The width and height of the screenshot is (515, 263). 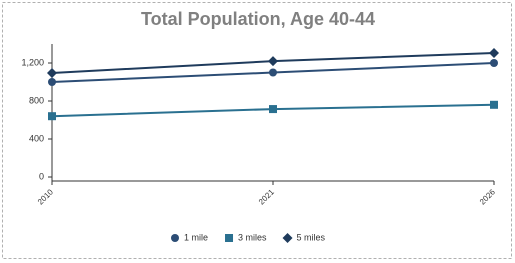 I want to click on x-tick-label: 2026, so click(x=487, y=196).